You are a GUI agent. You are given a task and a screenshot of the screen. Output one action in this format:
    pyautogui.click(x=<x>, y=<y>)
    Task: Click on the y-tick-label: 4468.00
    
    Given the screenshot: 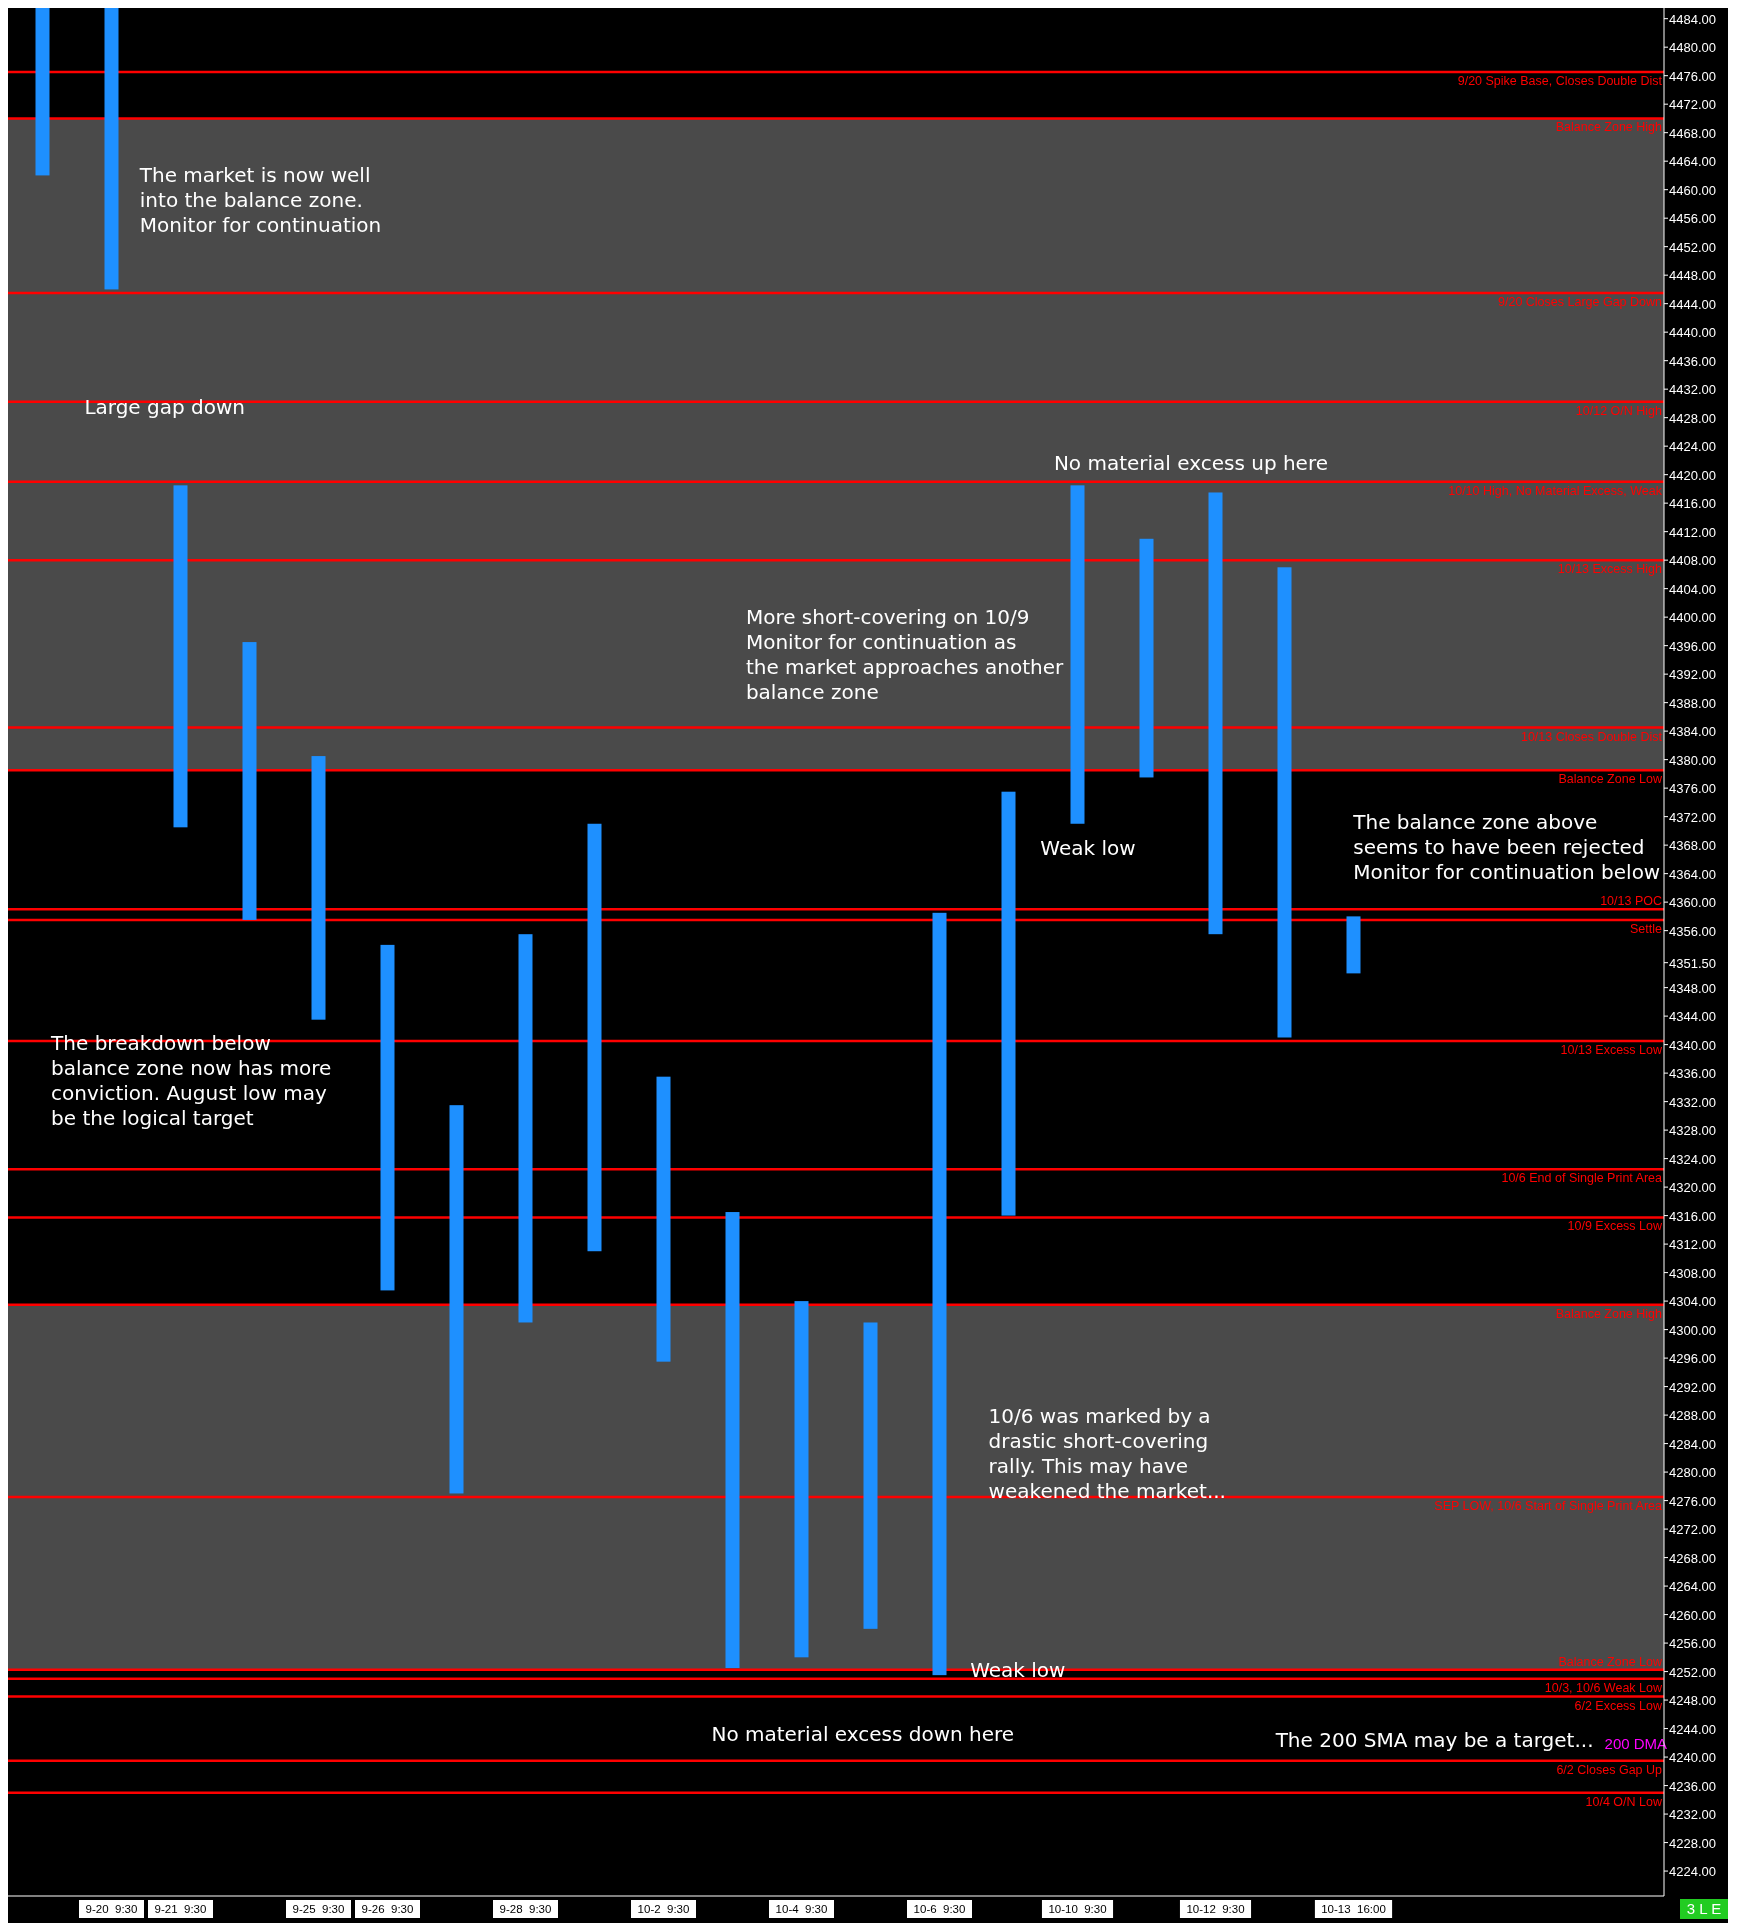 What is the action you would take?
    pyautogui.click(x=1692, y=133)
    